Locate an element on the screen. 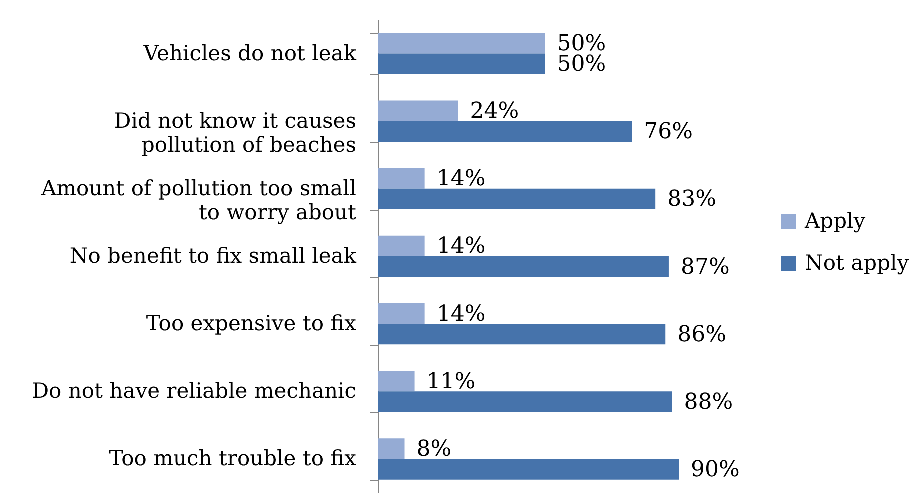 This screenshot has width=909, height=497. data-label: 11% is located at coordinates (451, 381).